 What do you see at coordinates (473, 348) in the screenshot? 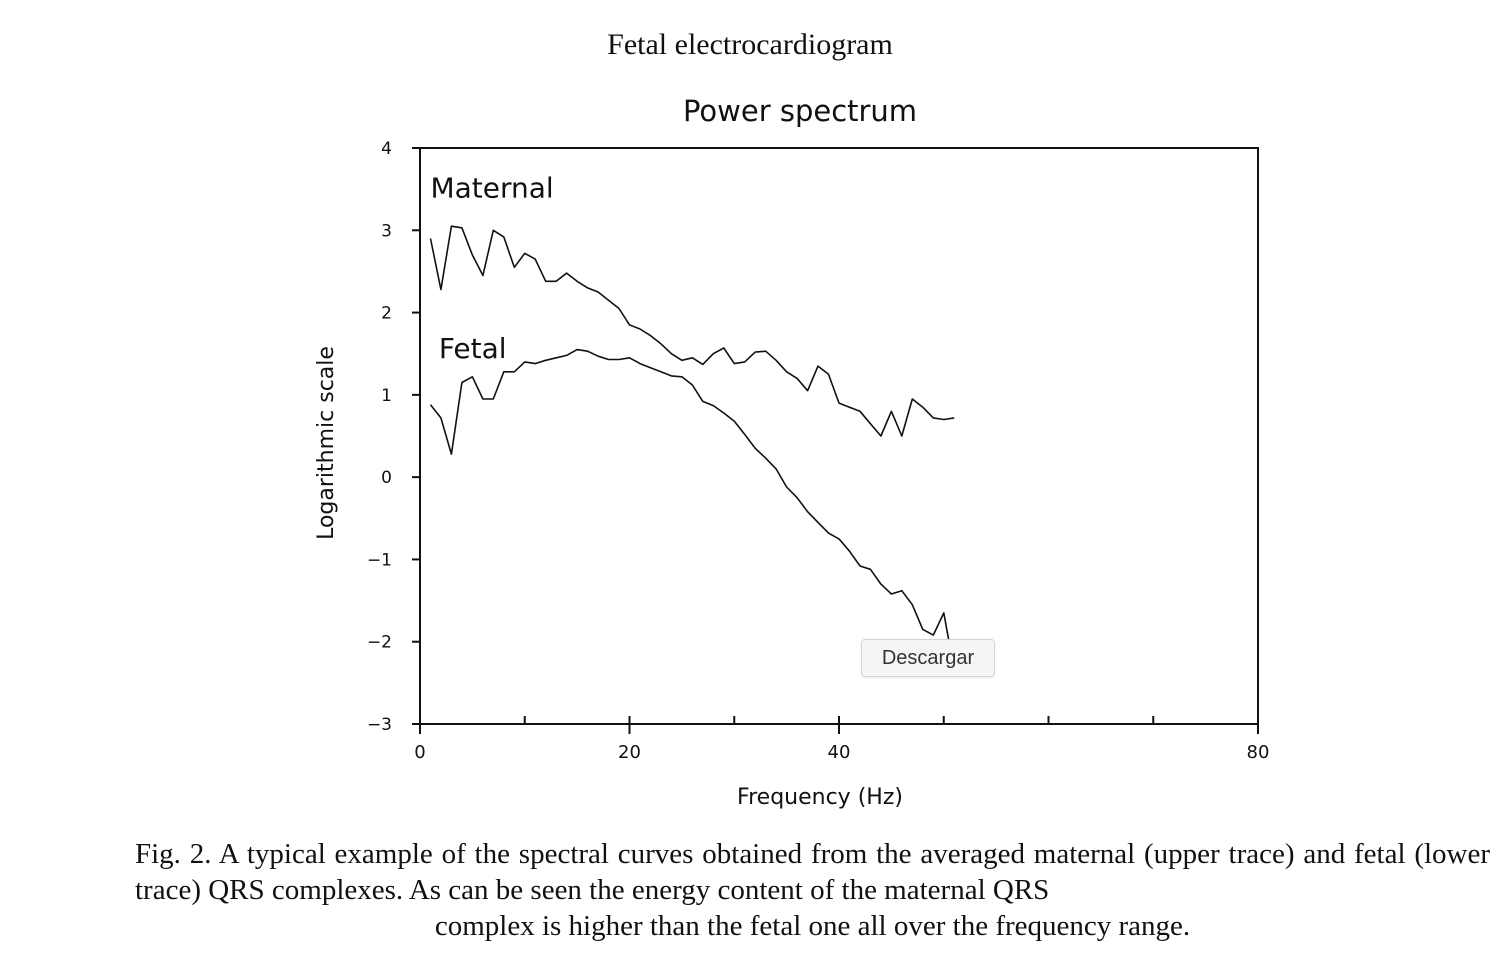
I see `annotation-fetal: Fetal` at bounding box center [473, 348].